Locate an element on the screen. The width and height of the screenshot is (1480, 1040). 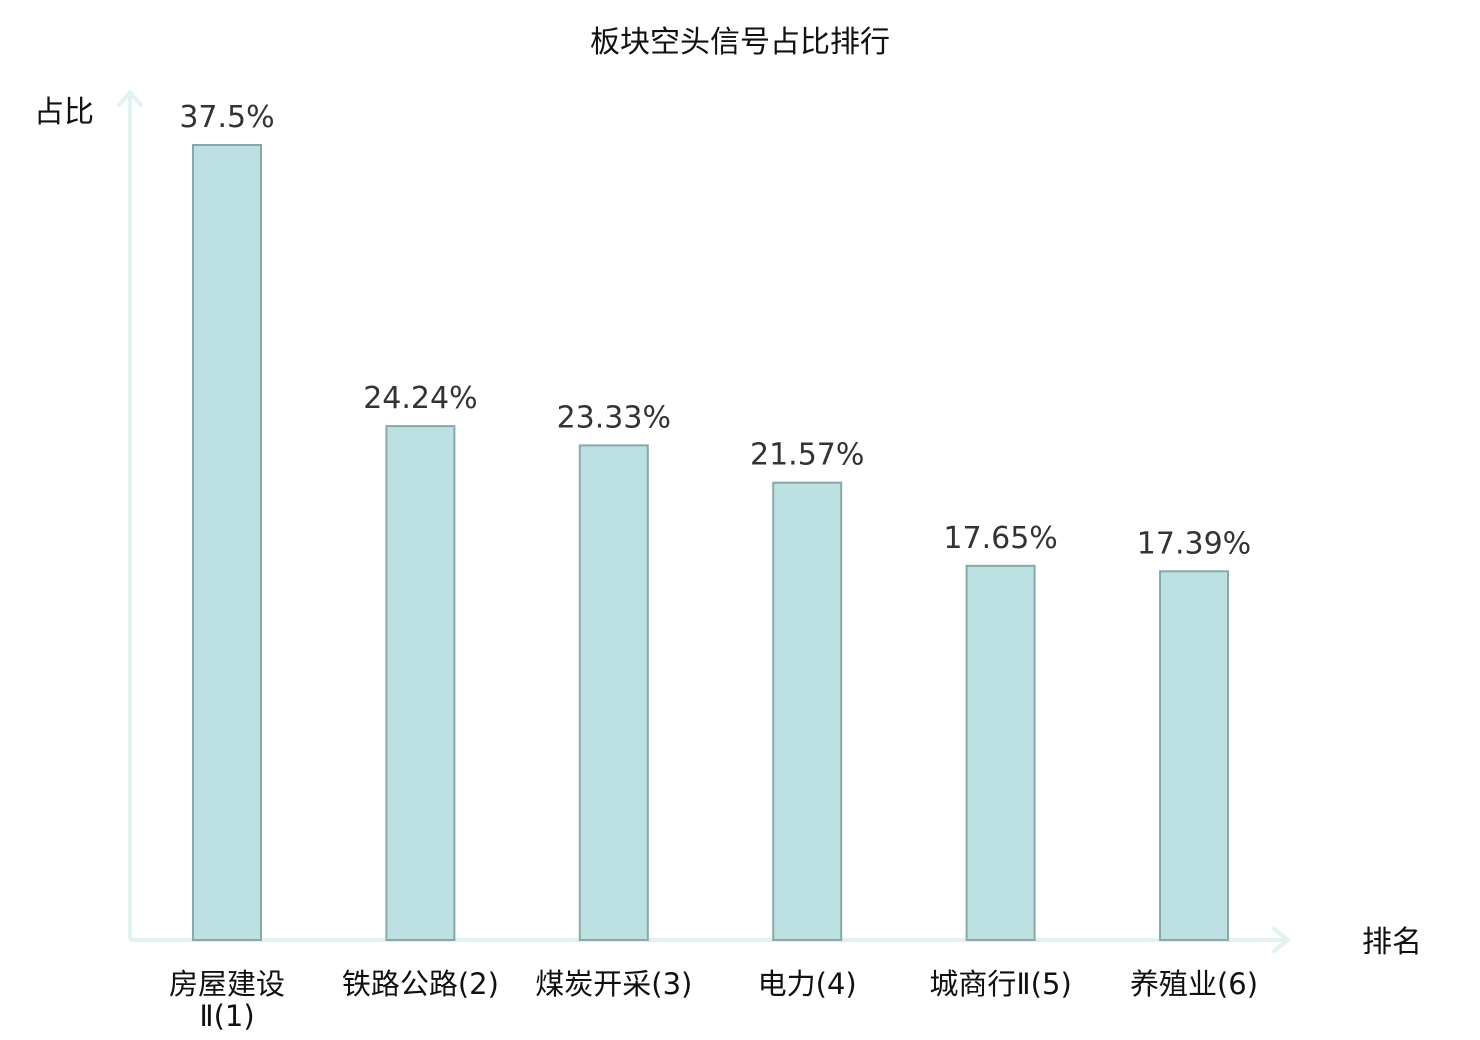
y-axis-label: 占比 is located at coordinates (64, 112).